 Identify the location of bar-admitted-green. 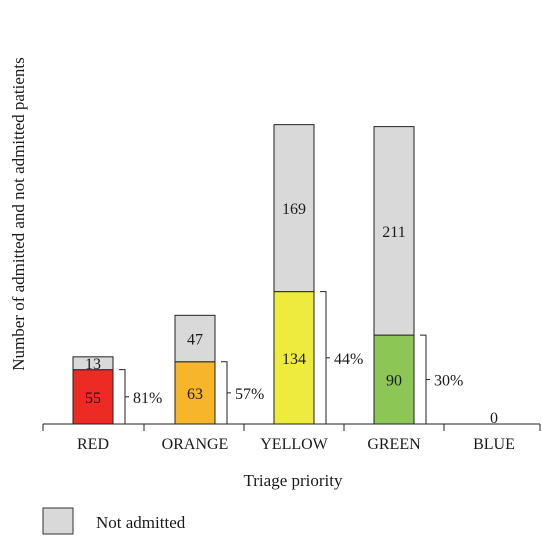
(394, 379).